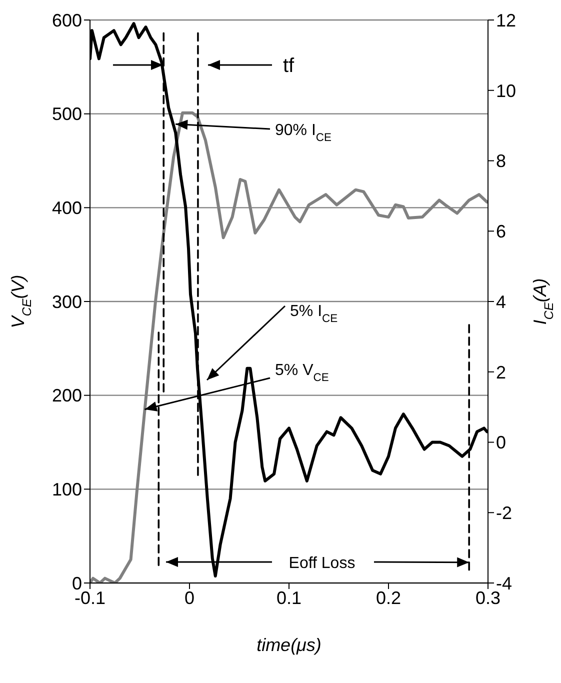 This screenshot has height=683, width=561. I want to click on y2-tick-label: 10, so click(506, 90).